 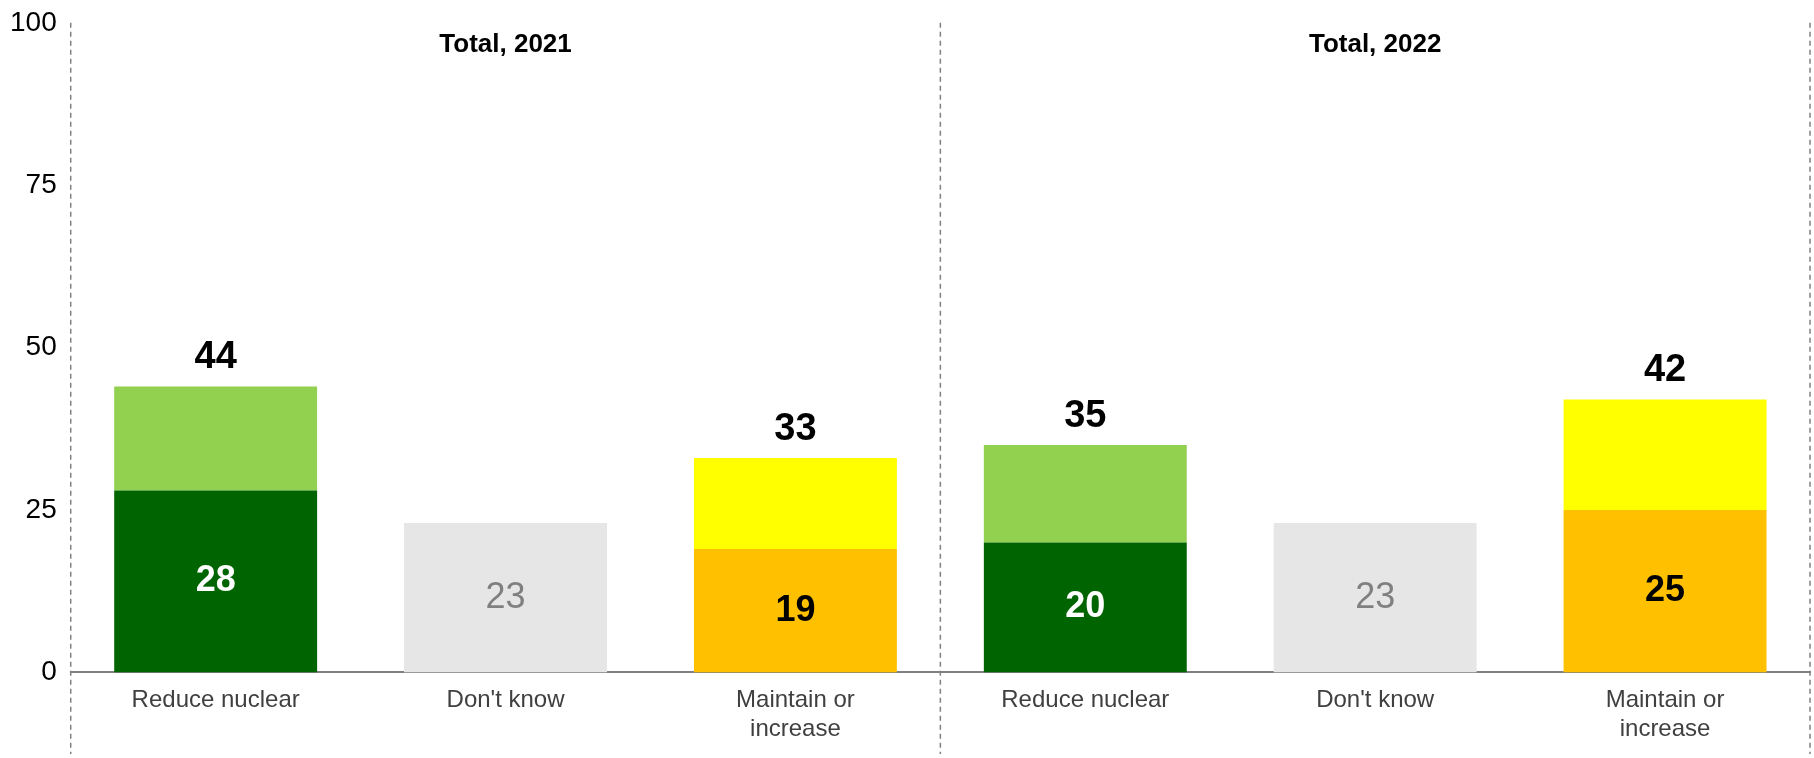 What do you see at coordinates (1375, 42) in the screenshot?
I see `annotation: Total, 2022` at bounding box center [1375, 42].